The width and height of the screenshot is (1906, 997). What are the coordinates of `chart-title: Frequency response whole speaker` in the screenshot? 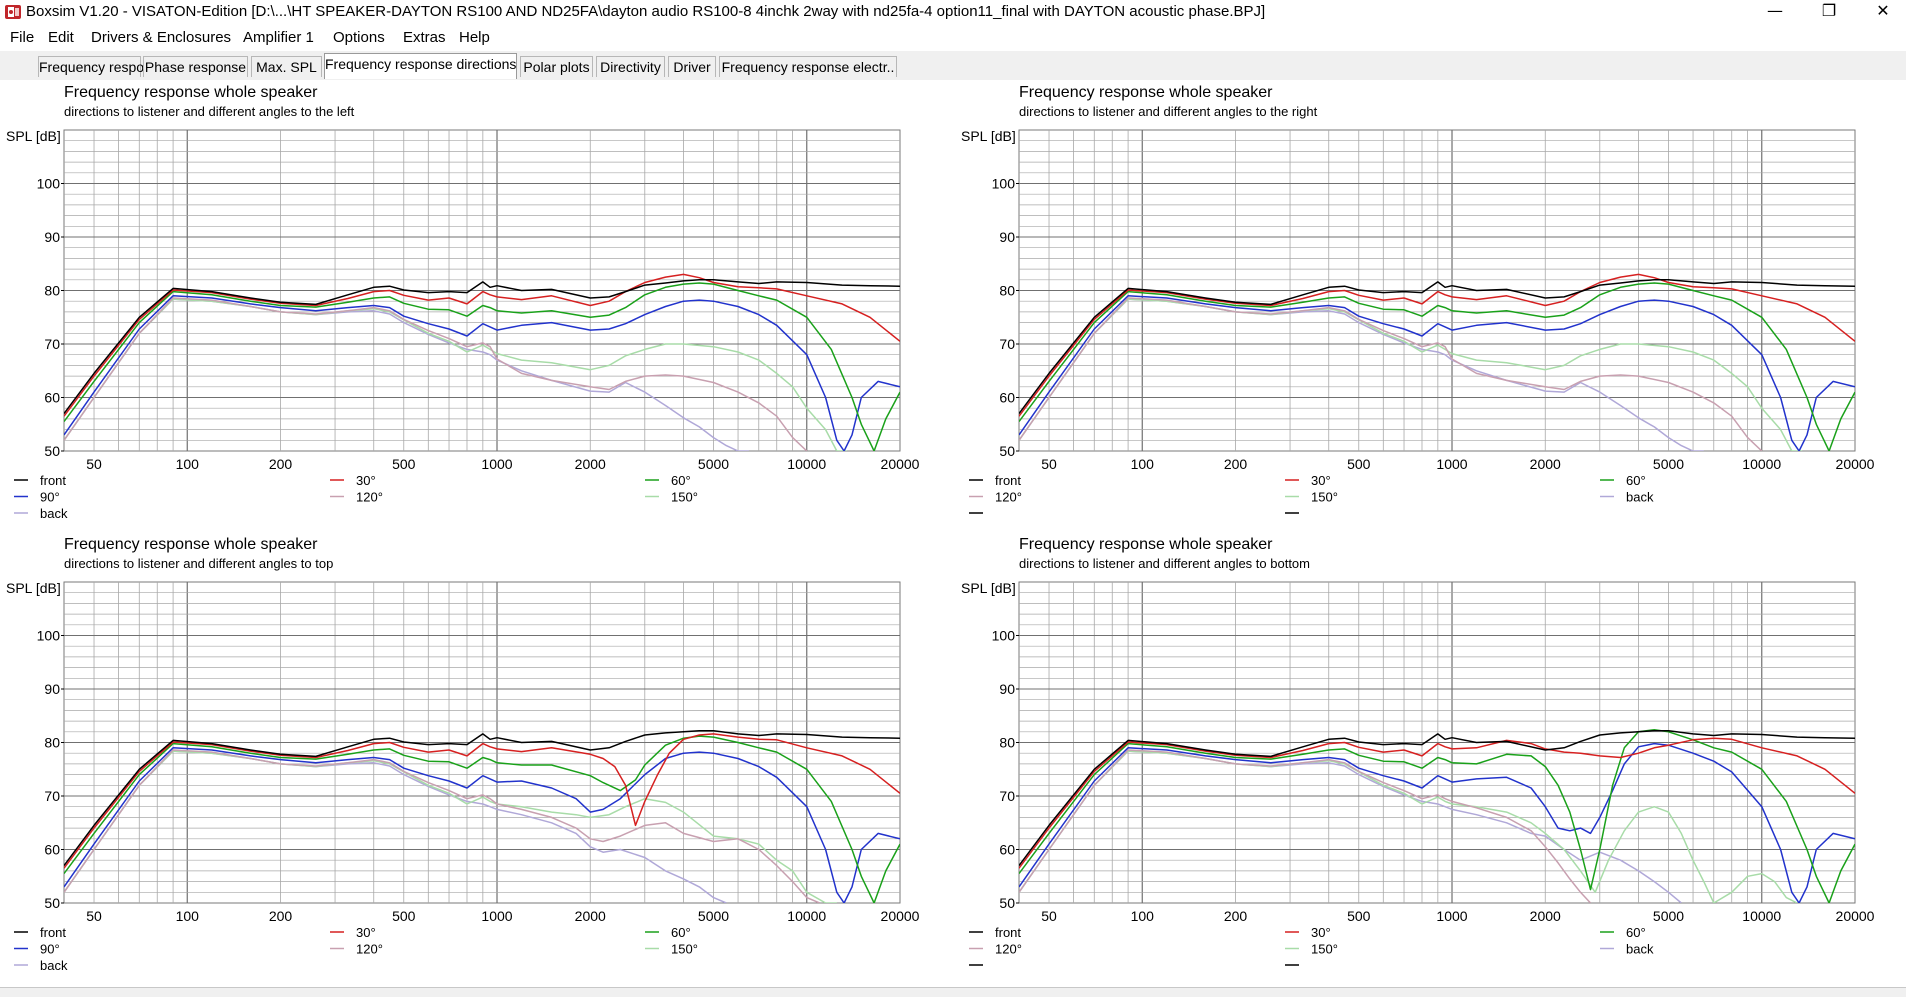 It's located at (1146, 544).